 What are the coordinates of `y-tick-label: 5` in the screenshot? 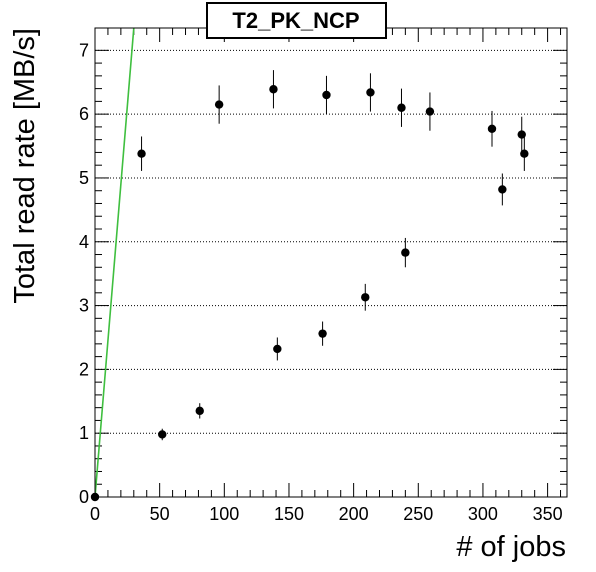 It's located at (84, 178).